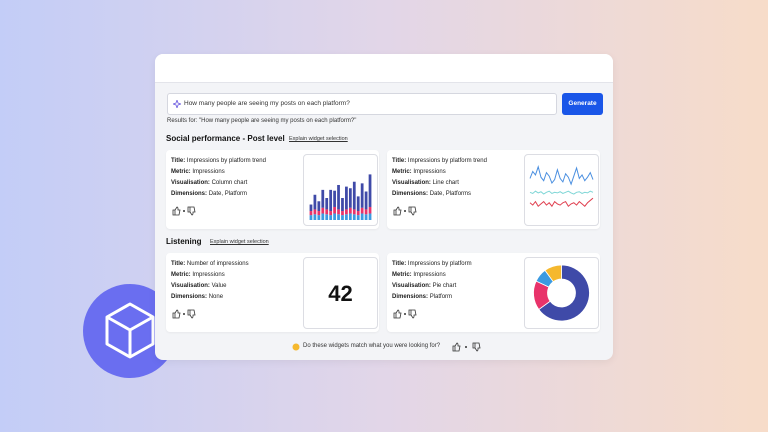 The height and width of the screenshot is (432, 768). I want to click on widget-field: Title: Number of impressions, so click(210, 264).